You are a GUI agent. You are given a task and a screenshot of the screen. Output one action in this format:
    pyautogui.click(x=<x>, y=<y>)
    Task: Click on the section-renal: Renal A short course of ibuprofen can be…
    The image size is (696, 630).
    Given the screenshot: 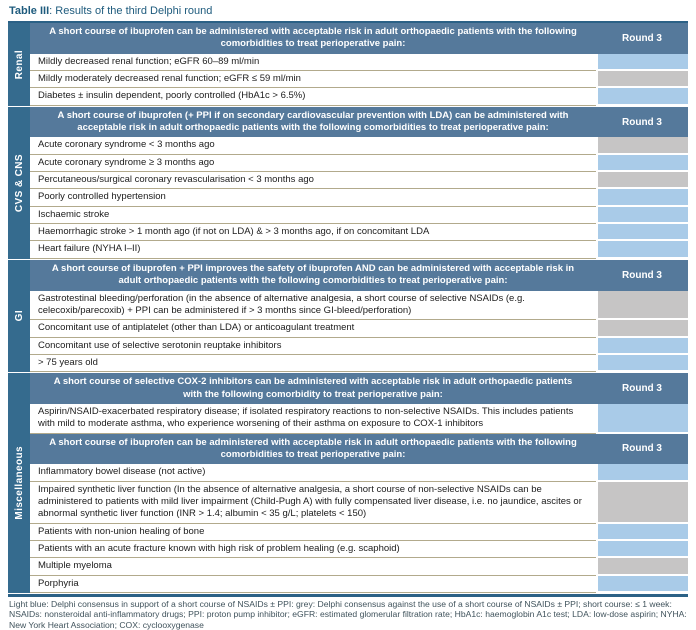 What is the action you would take?
    pyautogui.click(x=348, y=65)
    